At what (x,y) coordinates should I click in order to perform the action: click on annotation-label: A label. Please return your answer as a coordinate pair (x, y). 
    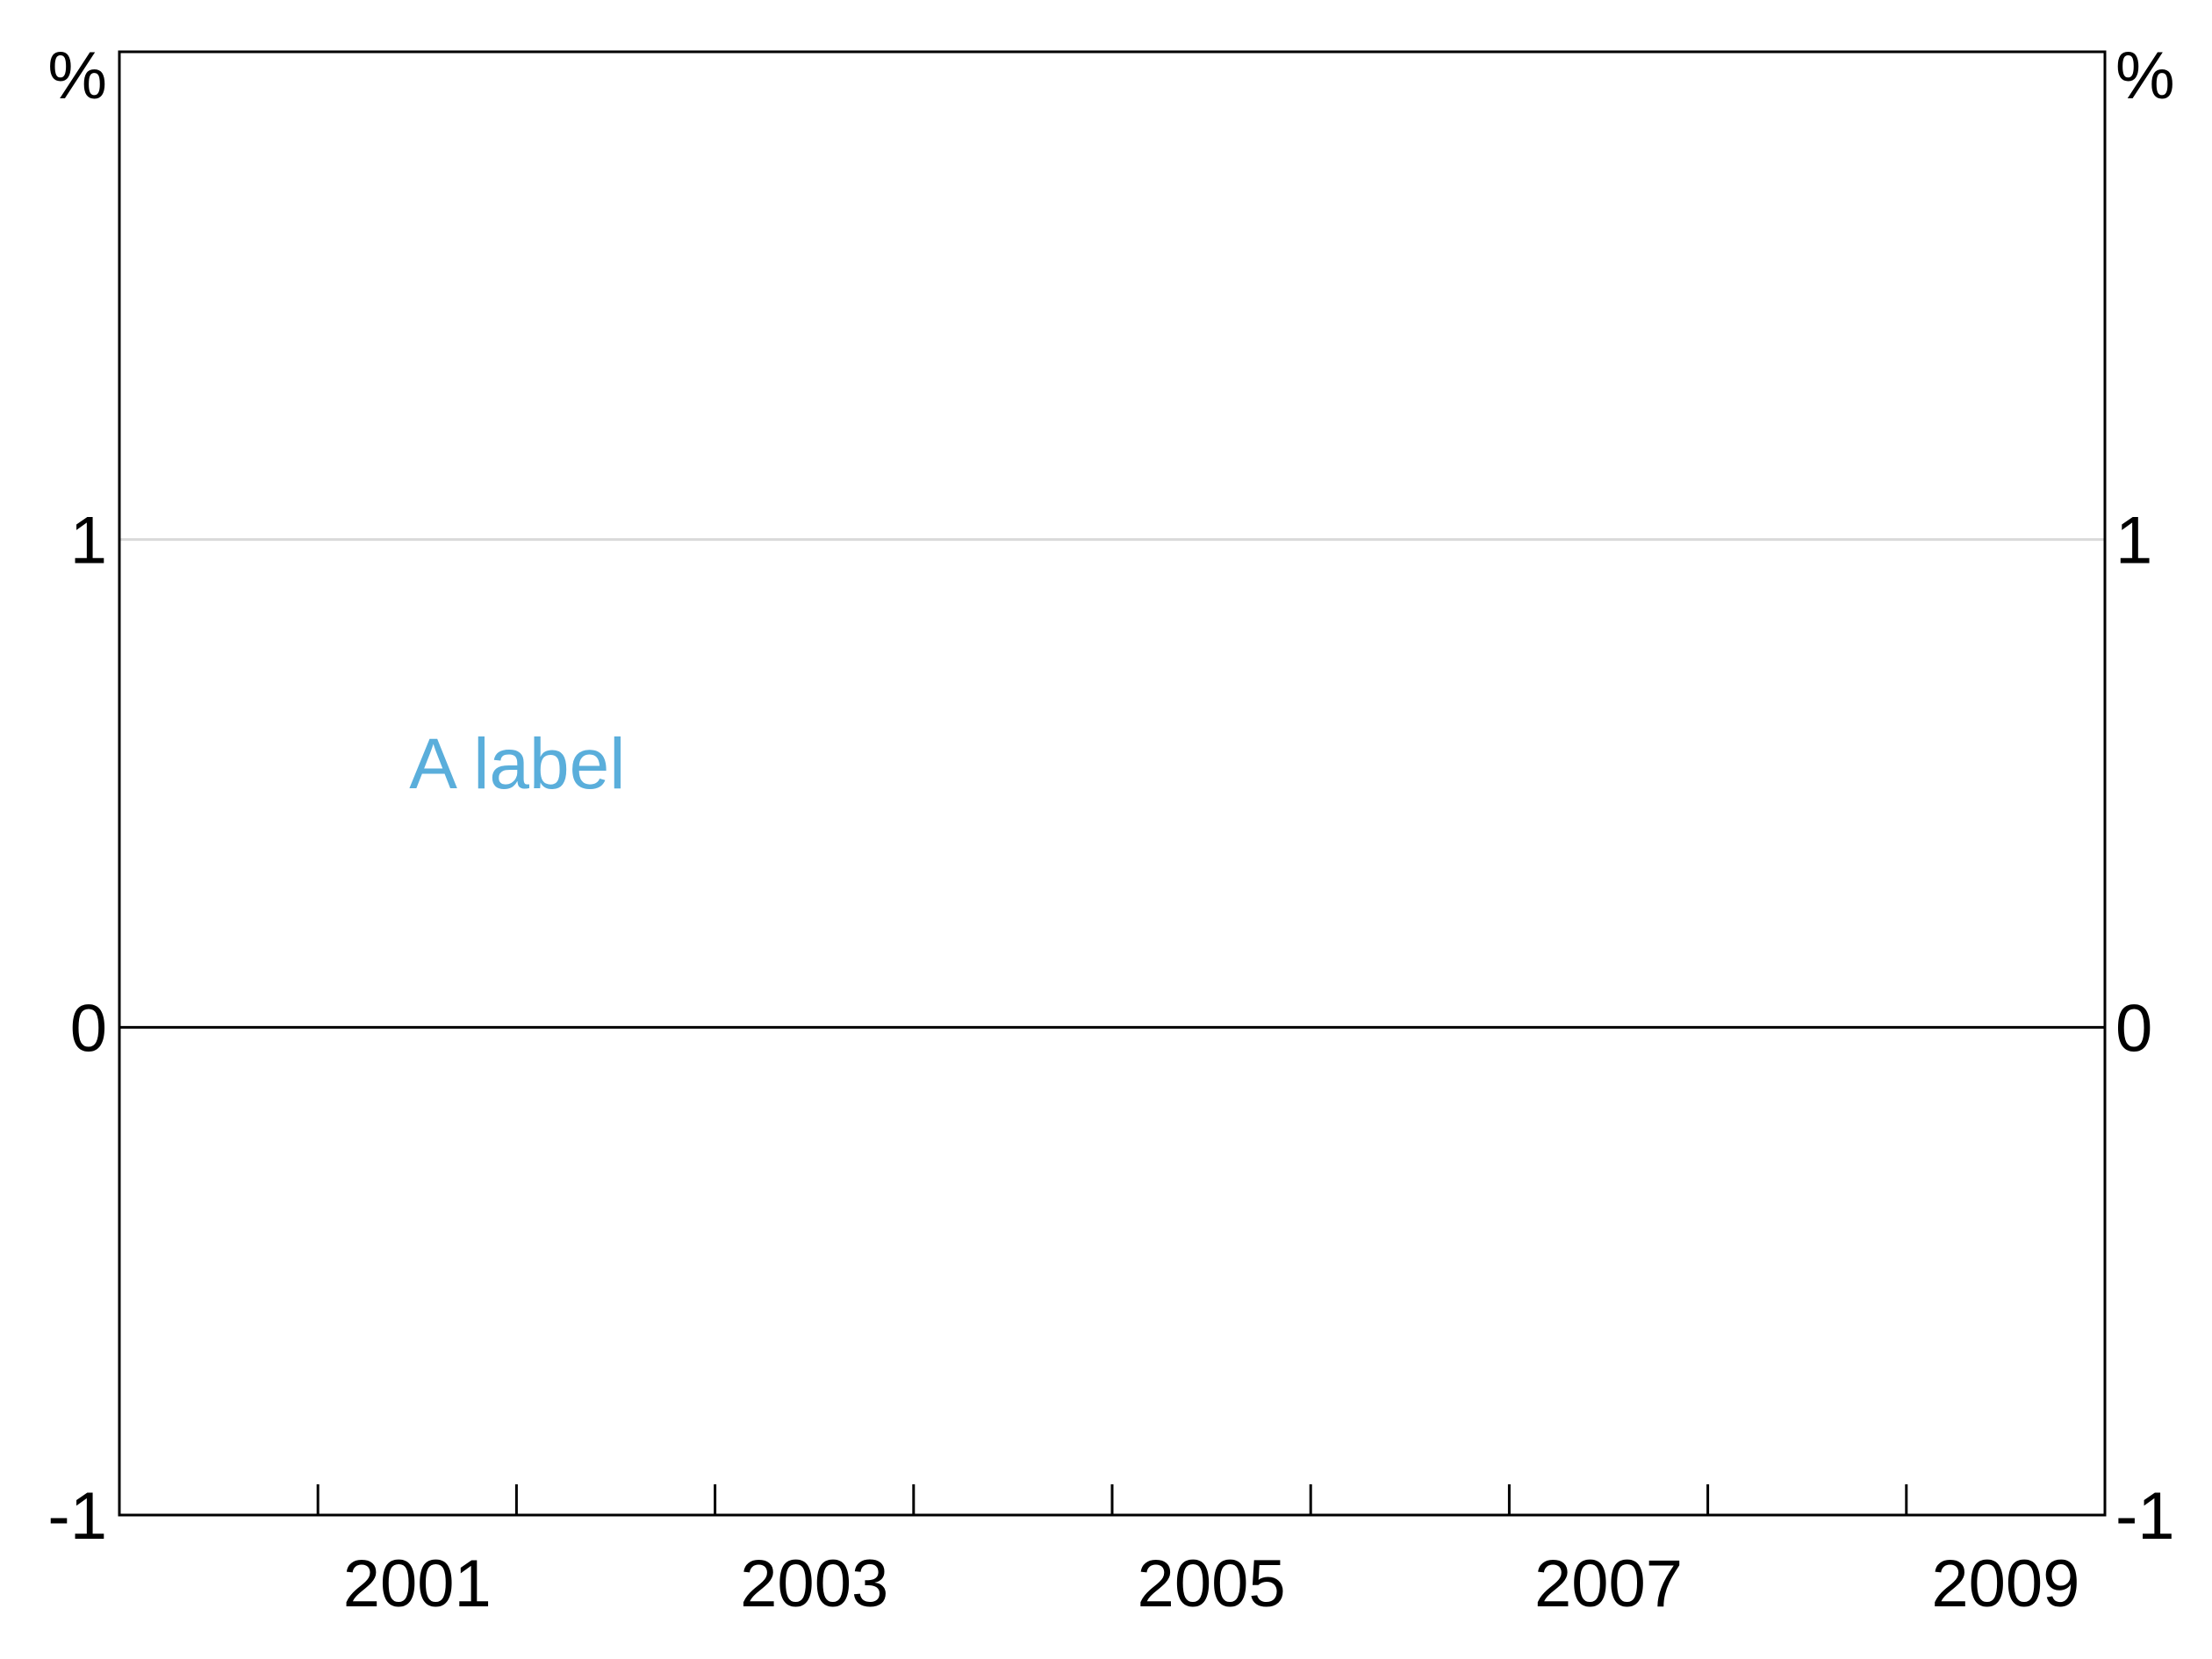
    Looking at the image, I should click on (517, 764).